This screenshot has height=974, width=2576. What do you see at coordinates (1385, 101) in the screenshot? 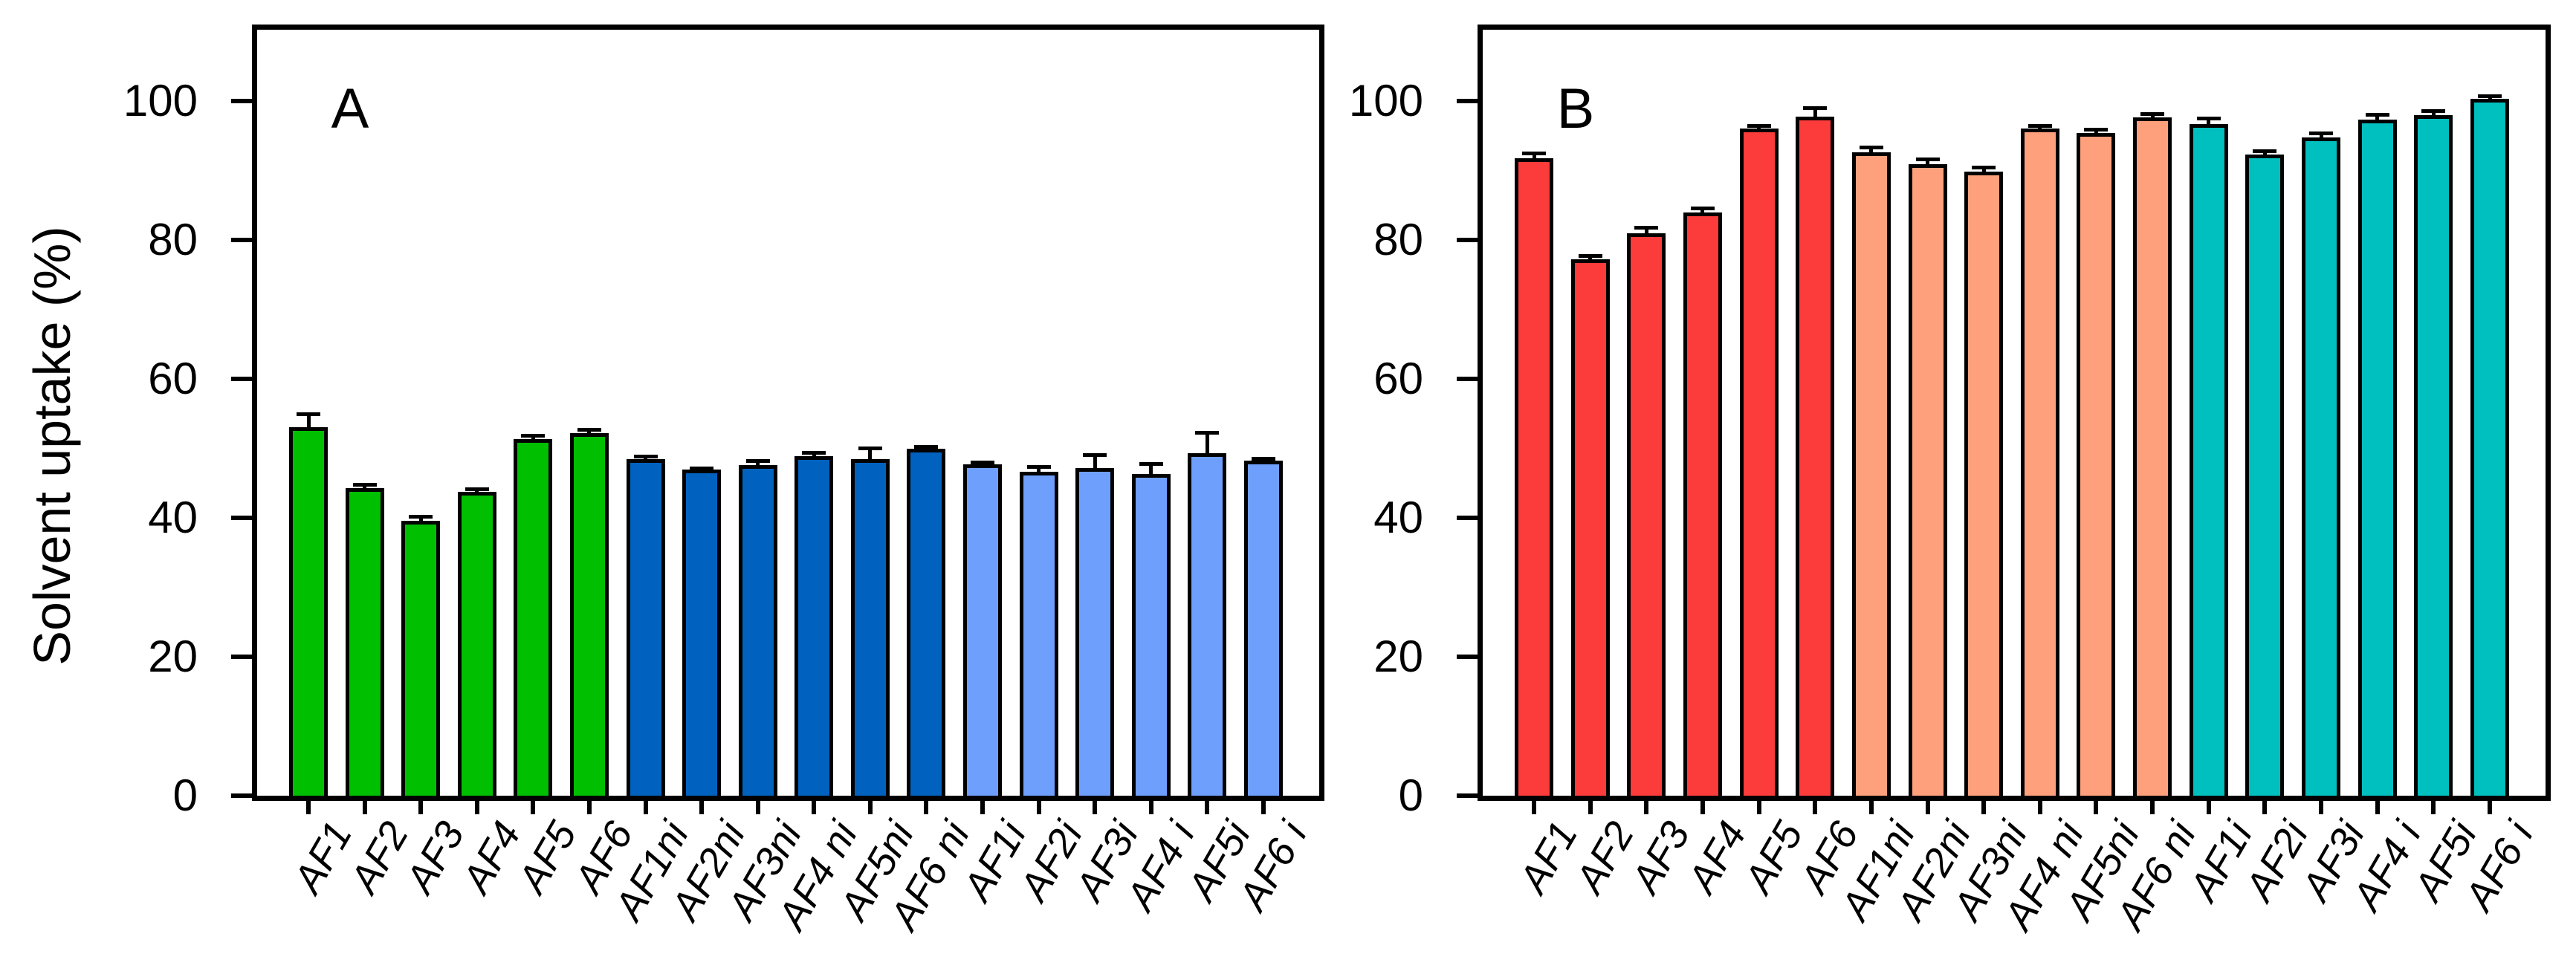
I see `y-tick-label: 100` at bounding box center [1385, 101].